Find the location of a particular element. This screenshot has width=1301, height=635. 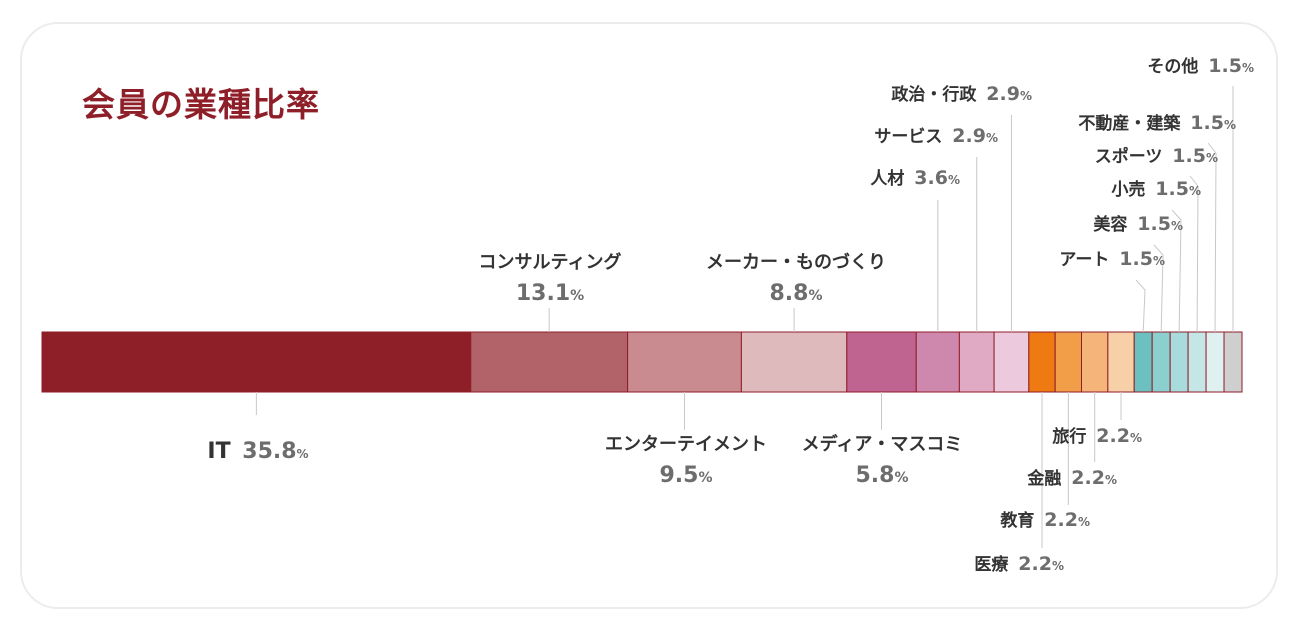

segment-label: サービス 2.9% is located at coordinates (936, 136).